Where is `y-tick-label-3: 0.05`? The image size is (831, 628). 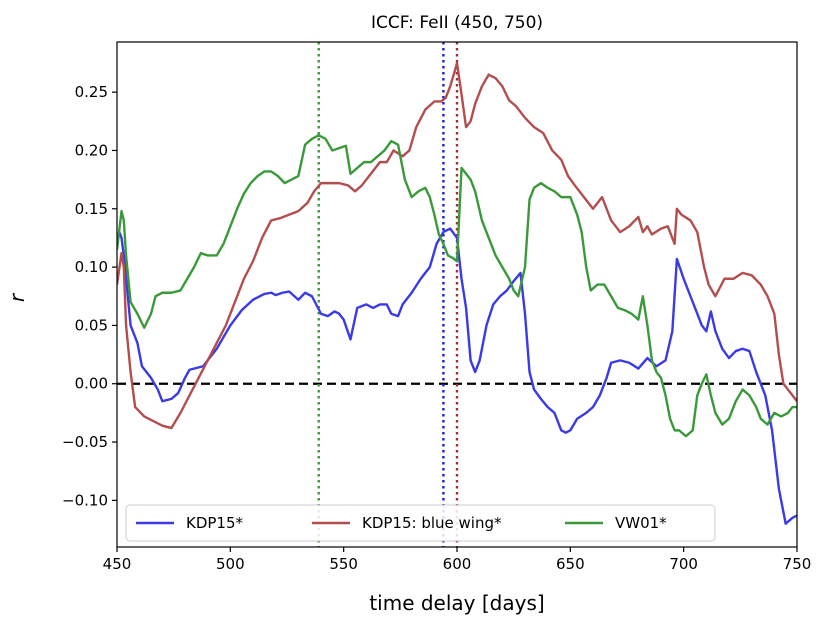
y-tick-label-3: 0.05 is located at coordinates (91, 325).